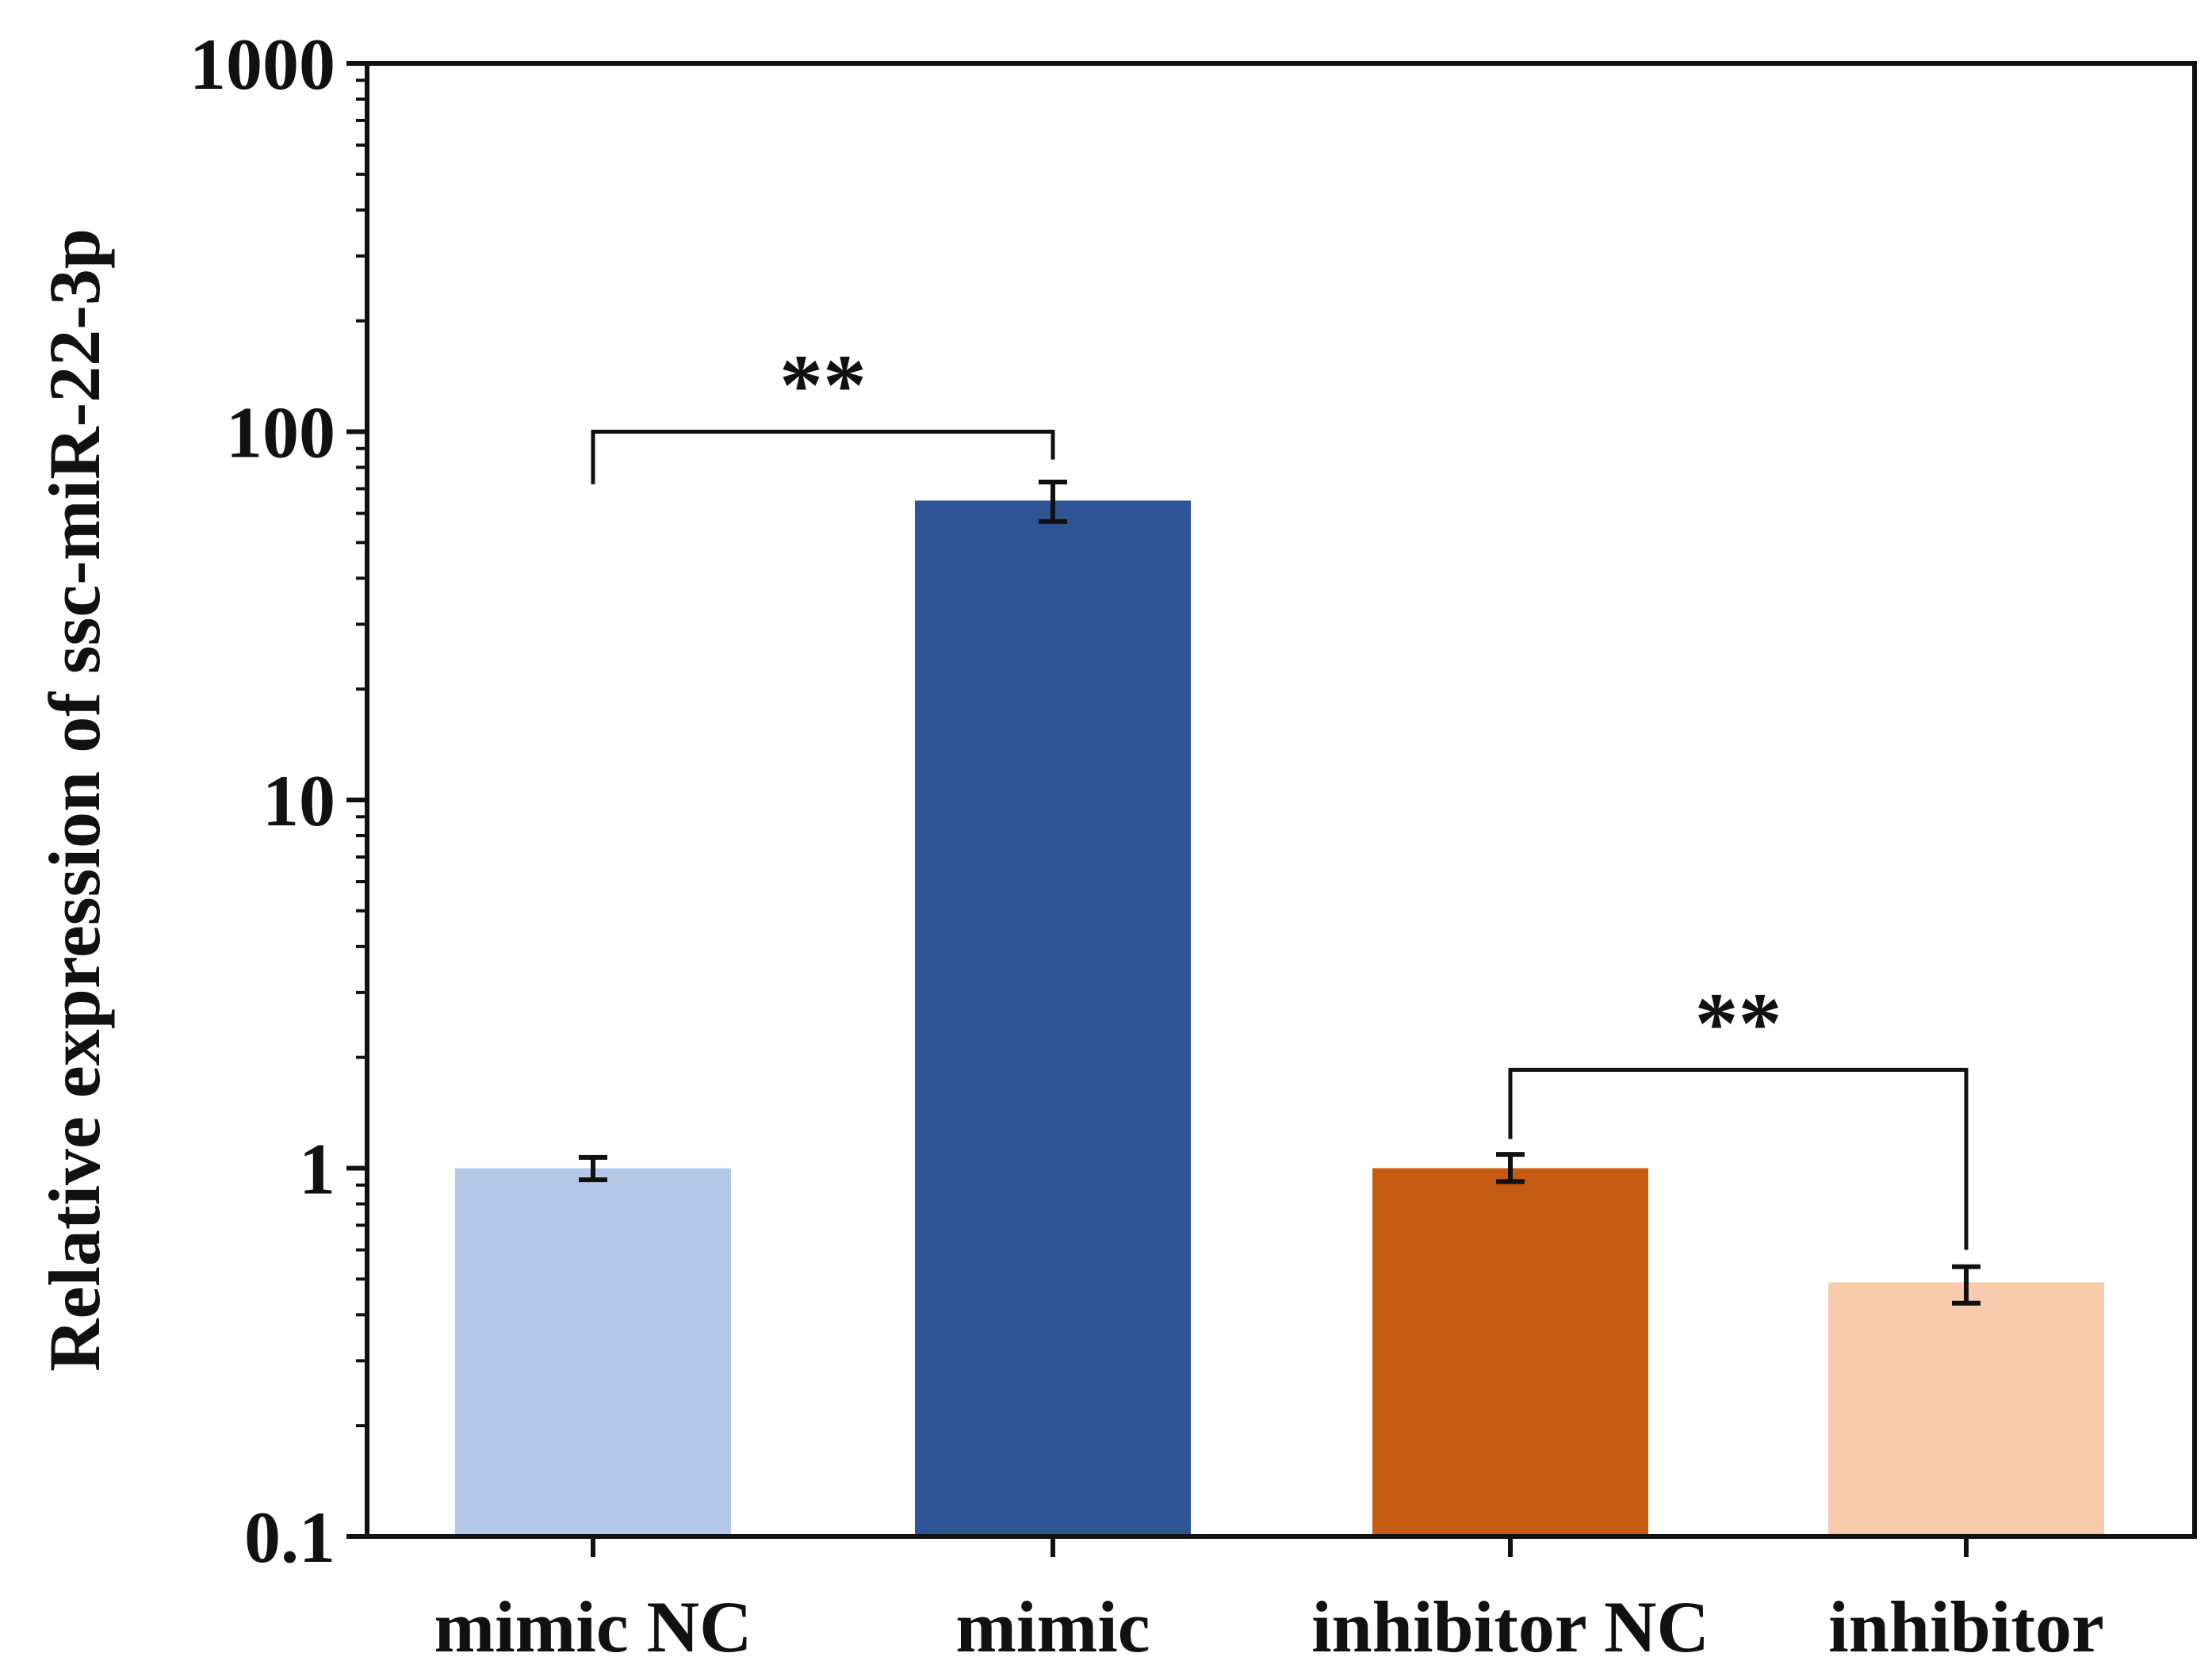  I want to click on y-tick-label: 1000, so click(262, 64).